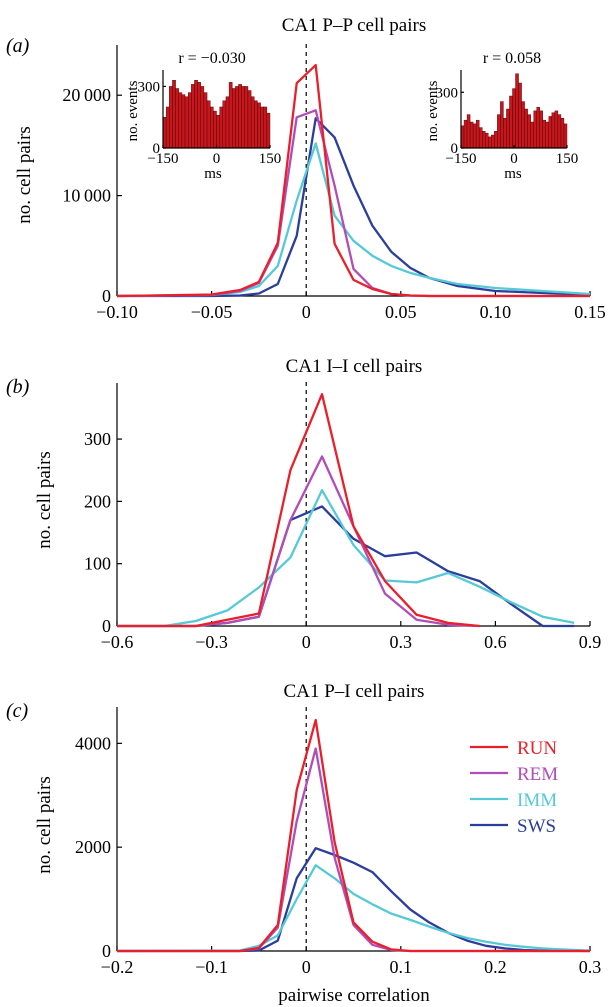 The height and width of the screenshot is (1007, 613). What do you see at coordinates (353, 908) in the screenshot?
I see `panel-c-series-imm-line` at bounding box center [353, 908].